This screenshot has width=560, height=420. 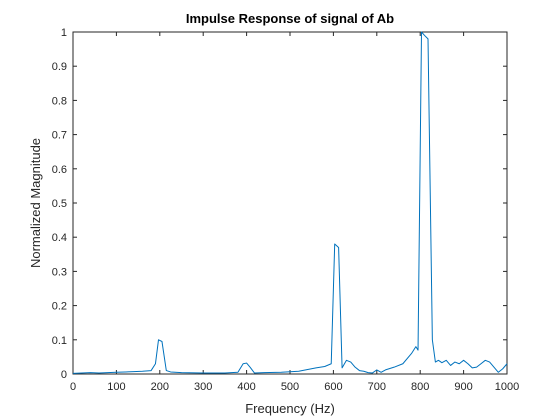 I want to click on x-tick-label: 800, so click(x=420, y=387).